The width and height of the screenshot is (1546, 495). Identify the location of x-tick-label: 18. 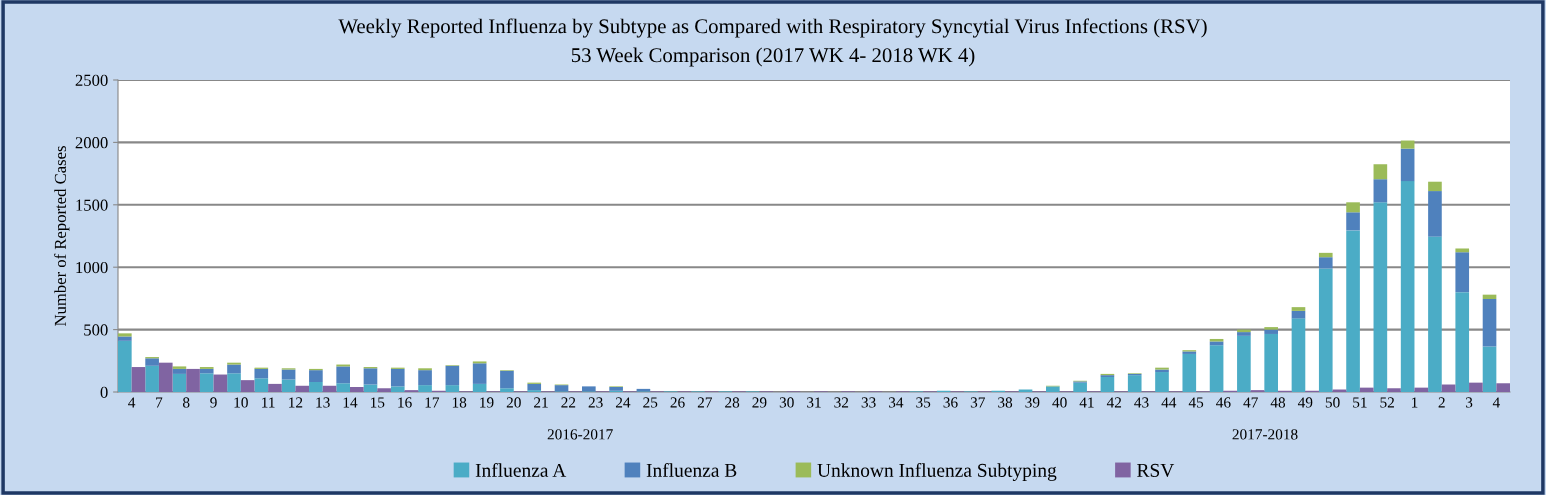
(459, 402).